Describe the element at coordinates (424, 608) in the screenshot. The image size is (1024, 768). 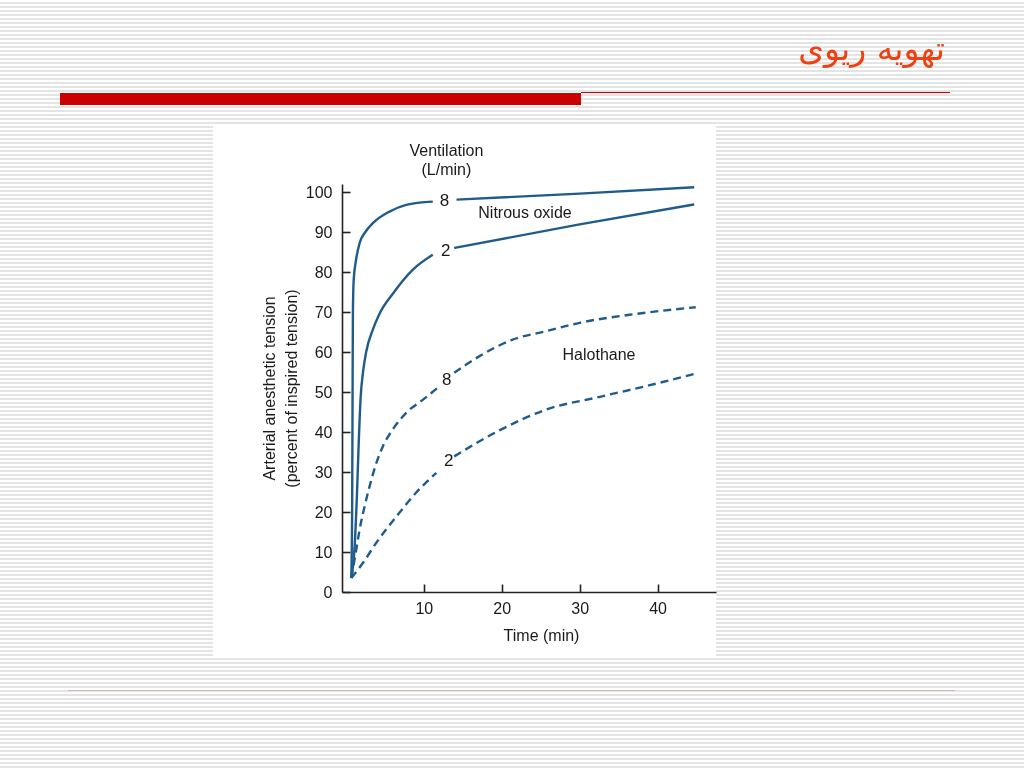
I see `x-tick-label: 10` at that location.